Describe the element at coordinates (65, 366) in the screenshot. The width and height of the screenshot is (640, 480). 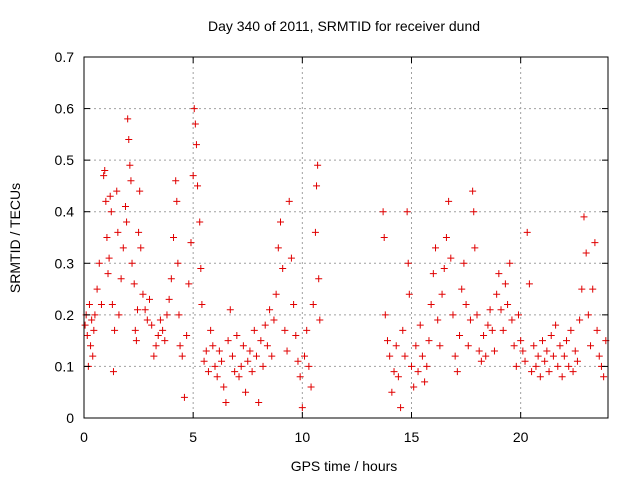
I see `y-tick-label: 0.1` at that location.